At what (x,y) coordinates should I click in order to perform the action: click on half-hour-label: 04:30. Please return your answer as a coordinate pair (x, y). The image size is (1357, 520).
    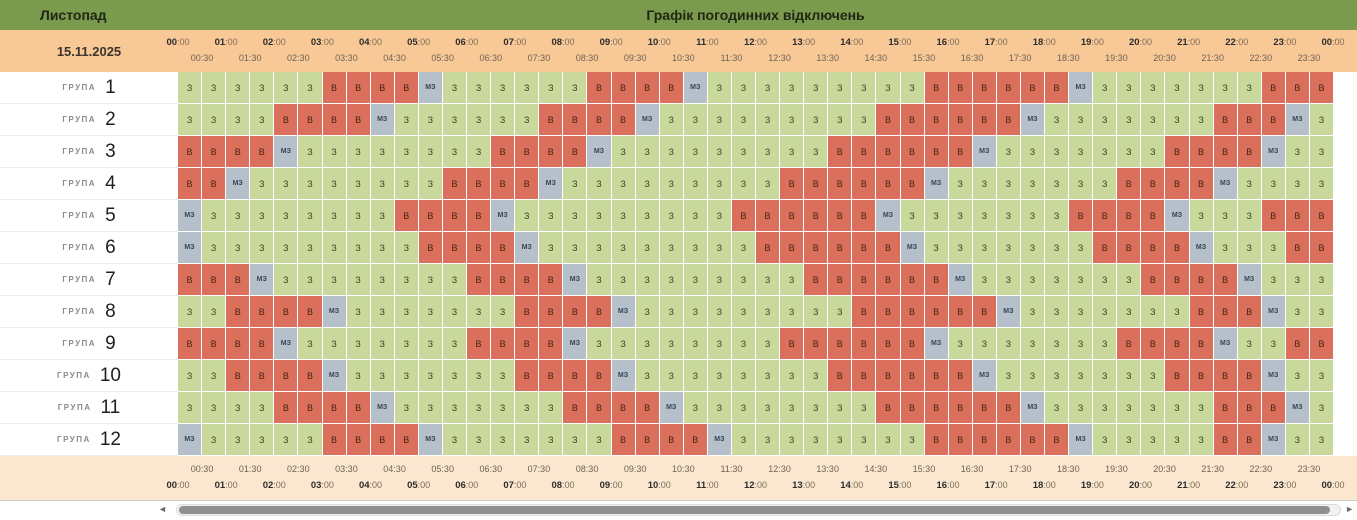
    Looking at the image, I should click on (394, 58).